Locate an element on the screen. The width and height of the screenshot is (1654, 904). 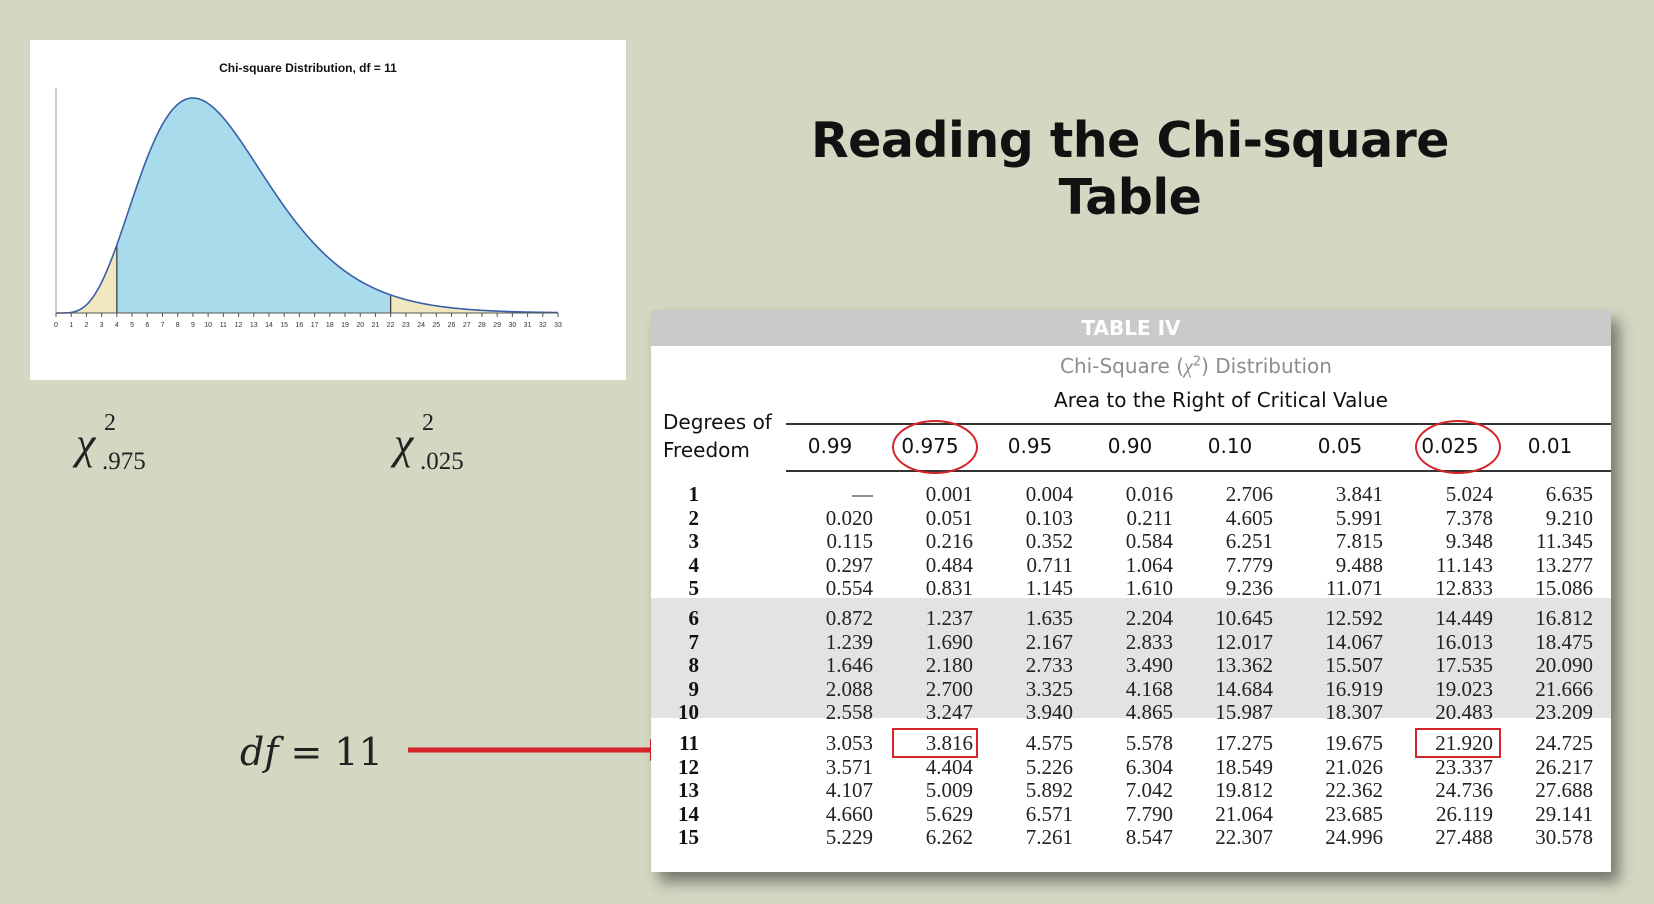
table-cell: 5.024 is located at coordinates (1469, 494).